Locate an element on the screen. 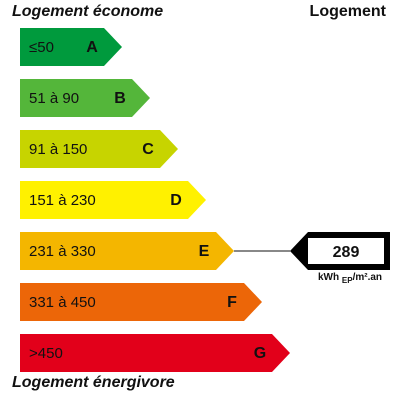 Image resolution: width=400 pixels, height=400 pixels. indicator-value: 289 is located at coordinates (346, 252).